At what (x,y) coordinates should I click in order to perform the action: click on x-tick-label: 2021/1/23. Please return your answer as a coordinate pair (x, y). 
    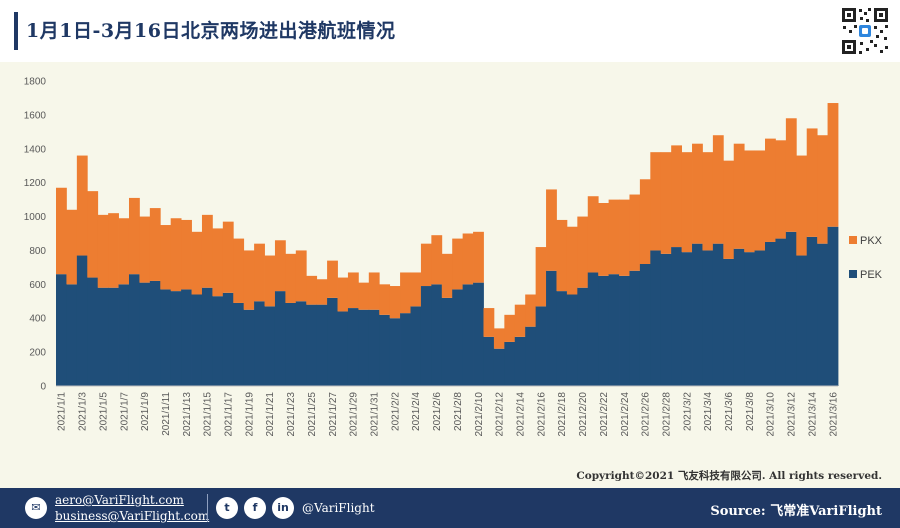
    Looking at the image, I should click on (291, 414).